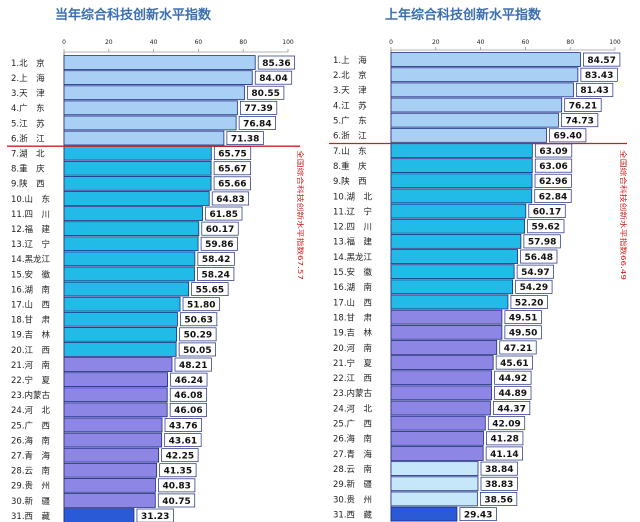  What do you see at coordinates (178, 472) in the screenshot?
I see `value-label: 41.35` at bounding box center [178, 472].